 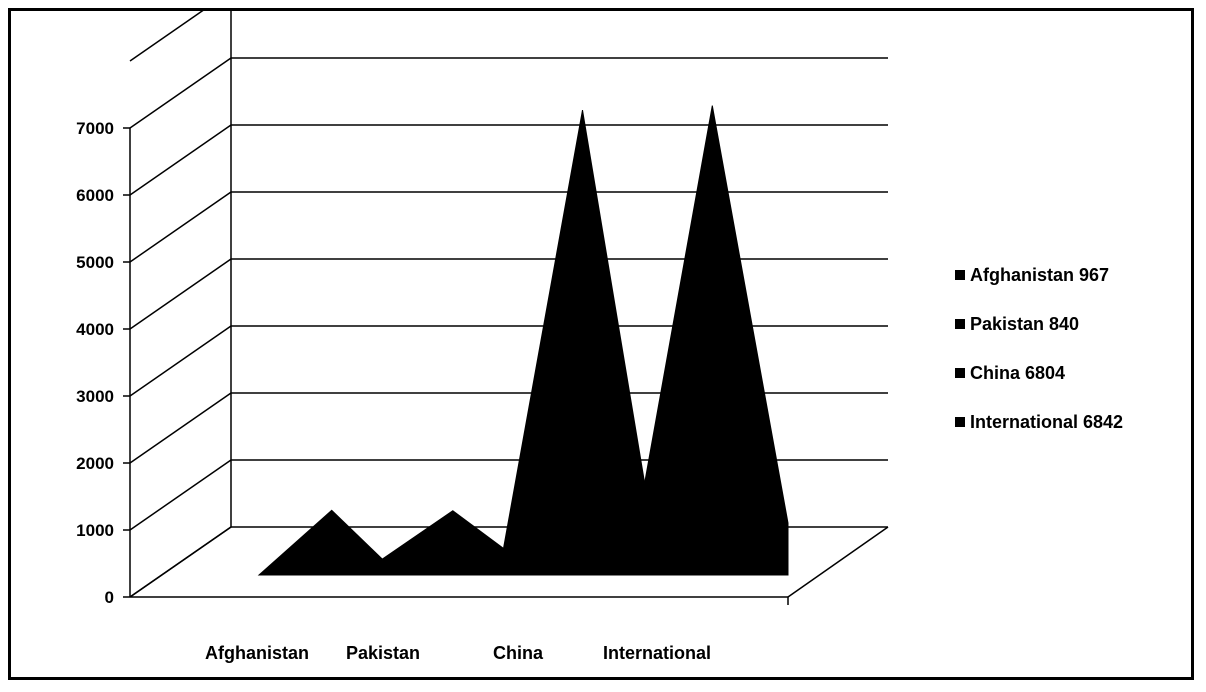 What do you see at coordinates (1024, 324) in the screenshot?
I see `legend-label: Pakistan 840` at bounding box center [1024, 324].